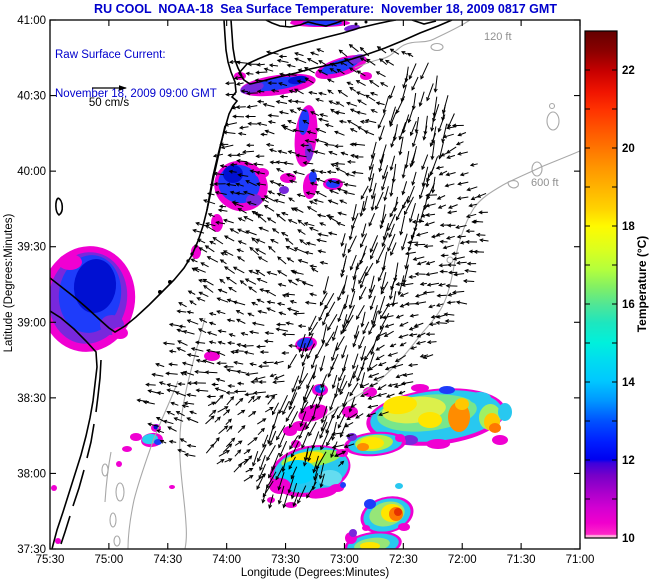 This screenshot has width=651, height=583. I want to click on x-tick-label: 74:00, so click(226, 560).